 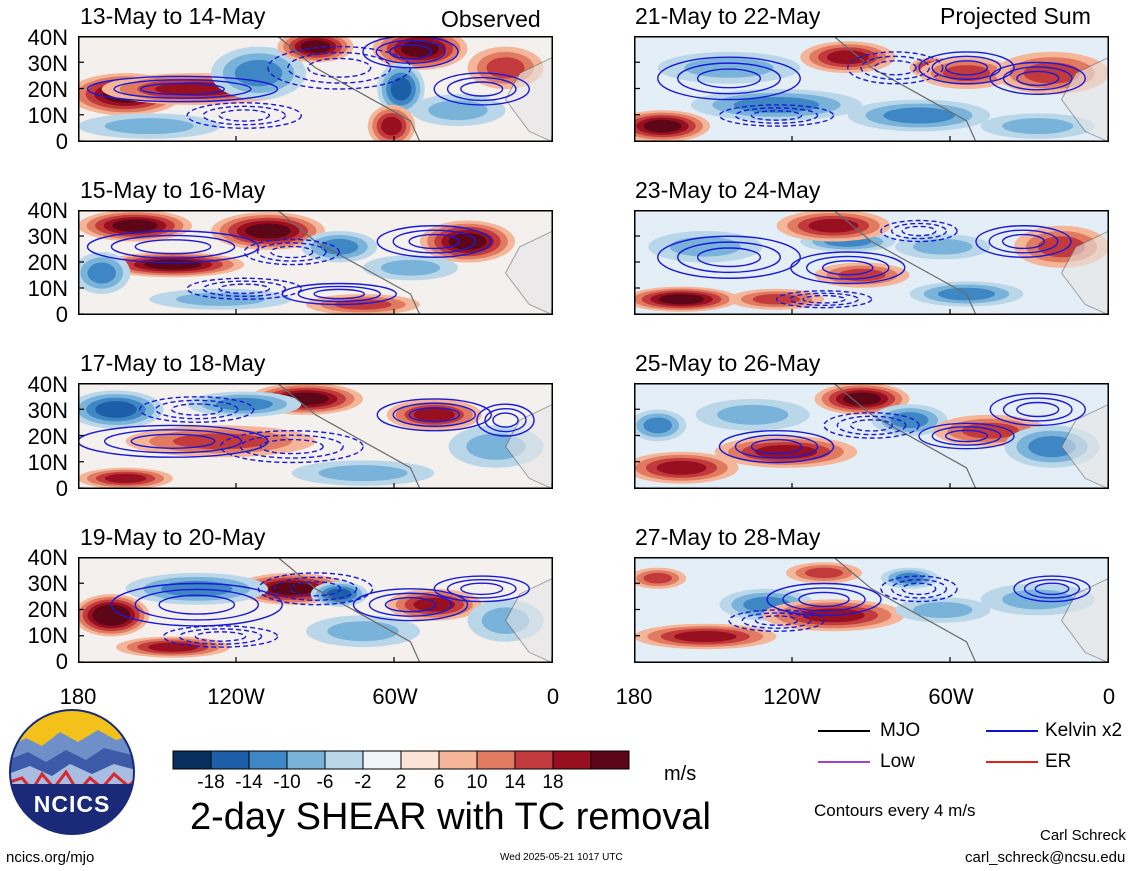 What do you see at coordinates (173, 190) in the screenshot?
I see `panel-date-title: 15-May to 16-May` at bounding box center [173, 190].